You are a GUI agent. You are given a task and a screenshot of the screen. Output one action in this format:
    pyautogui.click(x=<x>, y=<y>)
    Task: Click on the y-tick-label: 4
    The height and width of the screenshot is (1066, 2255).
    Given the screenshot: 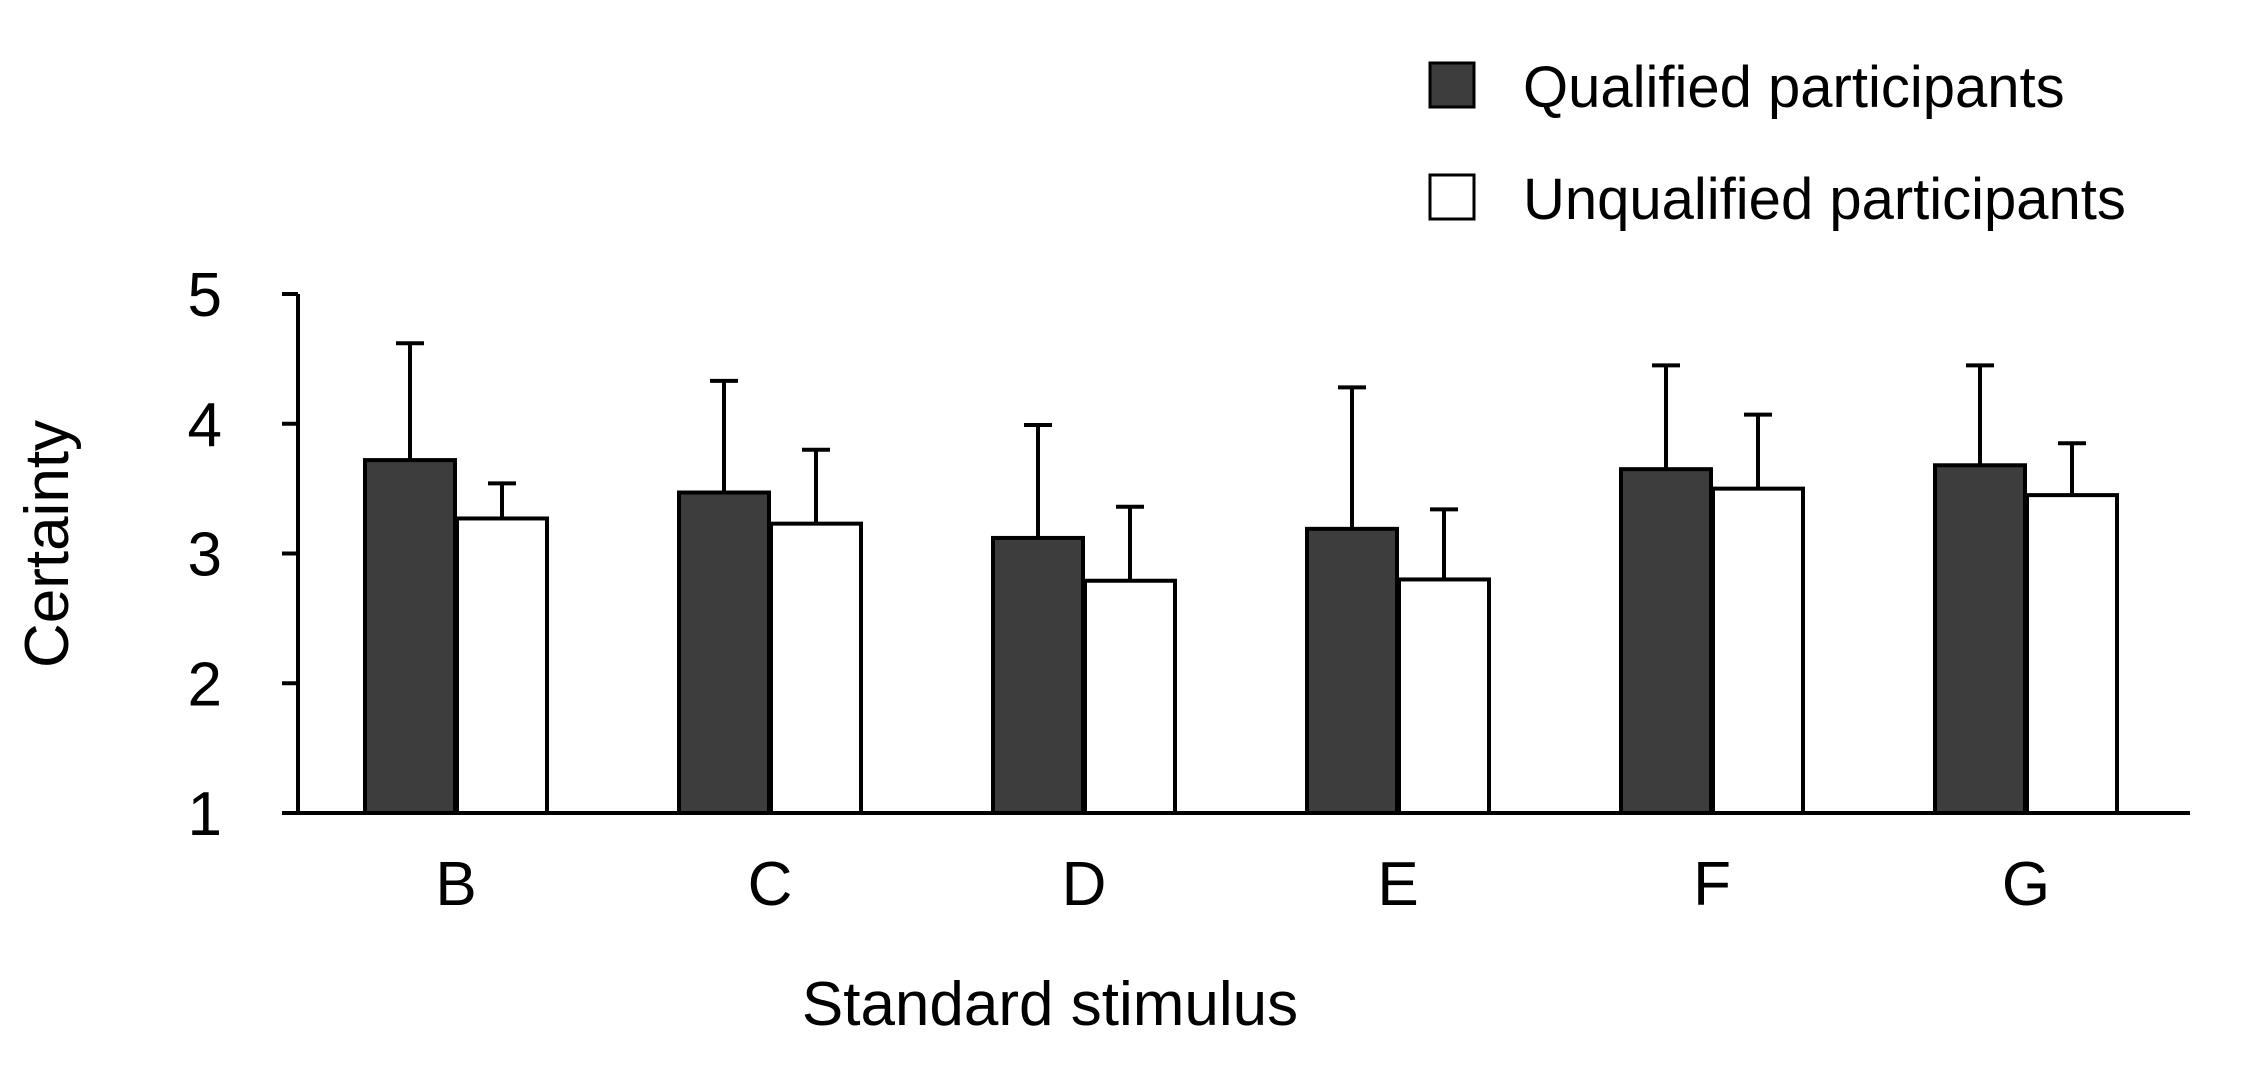 What is the action you would take?
    pyautogui.click(x=205, y=425)
    